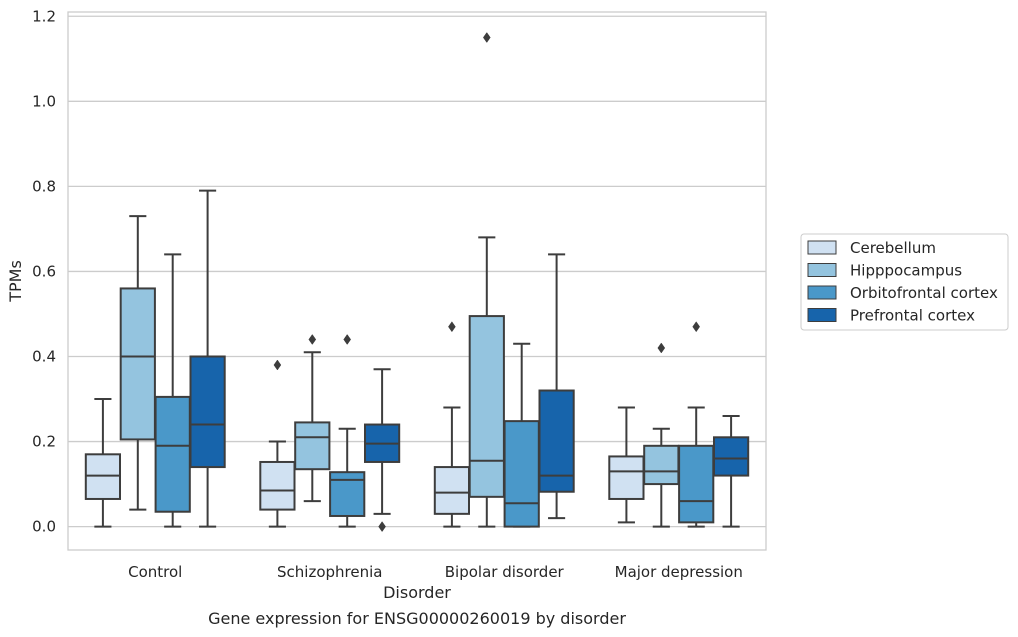 The image size is (1018, 637). Describe the element at coordinates (44, 186) in the screenshot. I see `y-tick-label: 0.8` at that location.